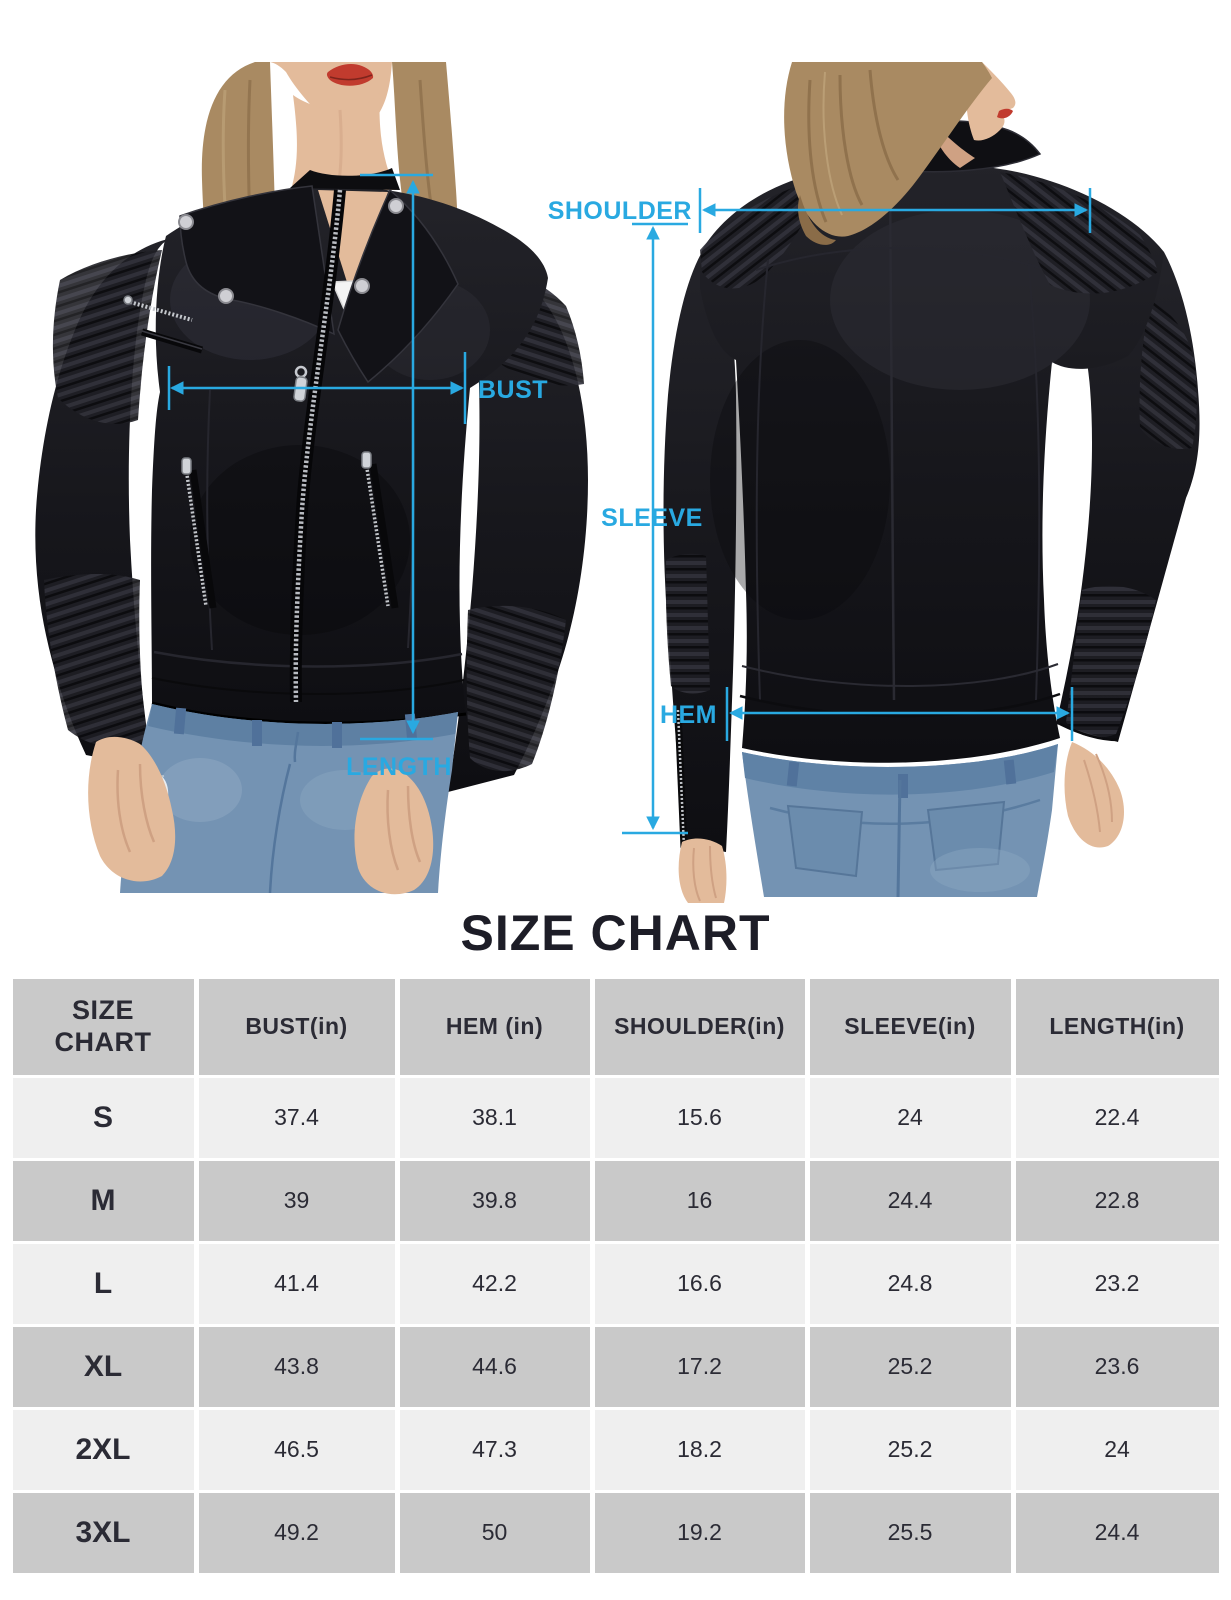  What do you see at coordinates (900, 821) in the screenshot?
I see `back-jeans` at bounding box center [900, 821].